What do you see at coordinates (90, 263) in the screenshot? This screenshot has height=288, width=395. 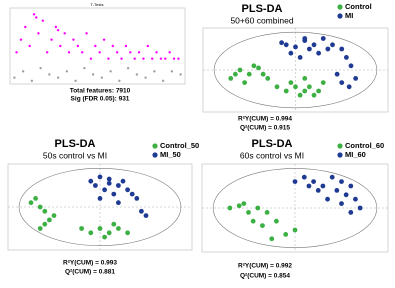 I see `annotation: R²Y(CUM) = 0.993` at bounding box center [90, 263].